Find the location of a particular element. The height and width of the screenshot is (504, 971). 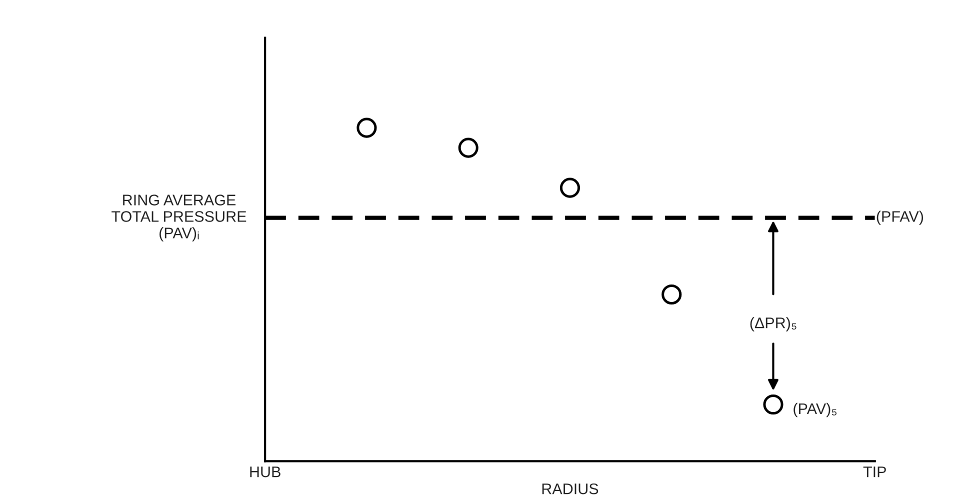

ref-line-label: (PFAV) is located at coordinates (900, 217).